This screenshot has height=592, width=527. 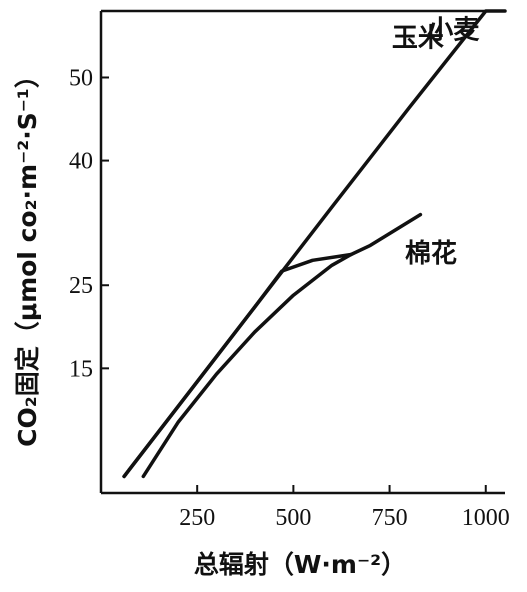 What do you see at coordinates (486, 518) in the screenshot?
I see `x-tick-label: 1000` at bounding box center [486, 518].